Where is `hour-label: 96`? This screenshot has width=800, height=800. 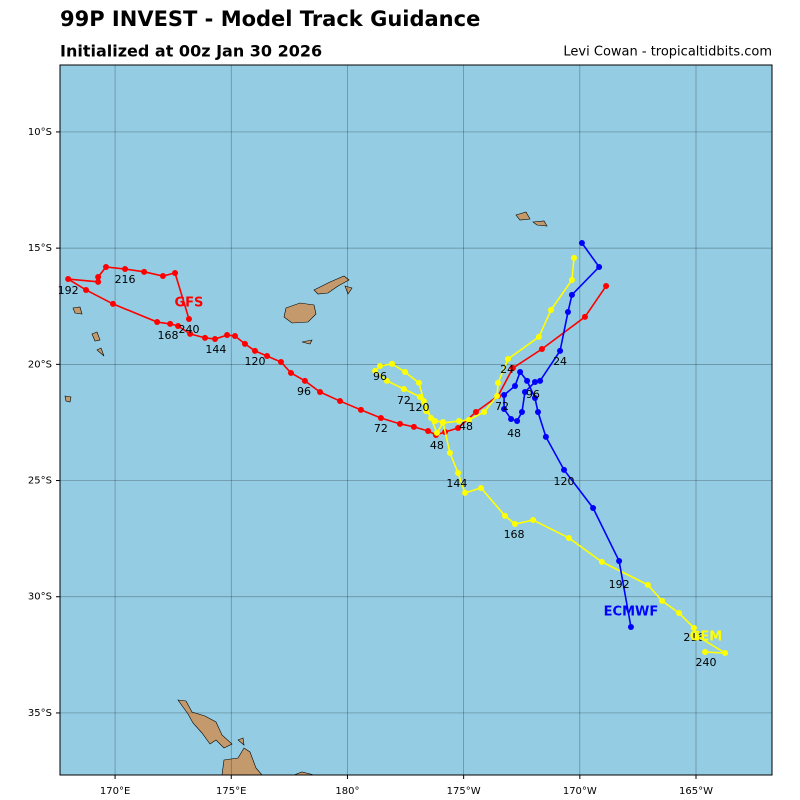 hour-label: 96 is located at coordinates (304, 391).